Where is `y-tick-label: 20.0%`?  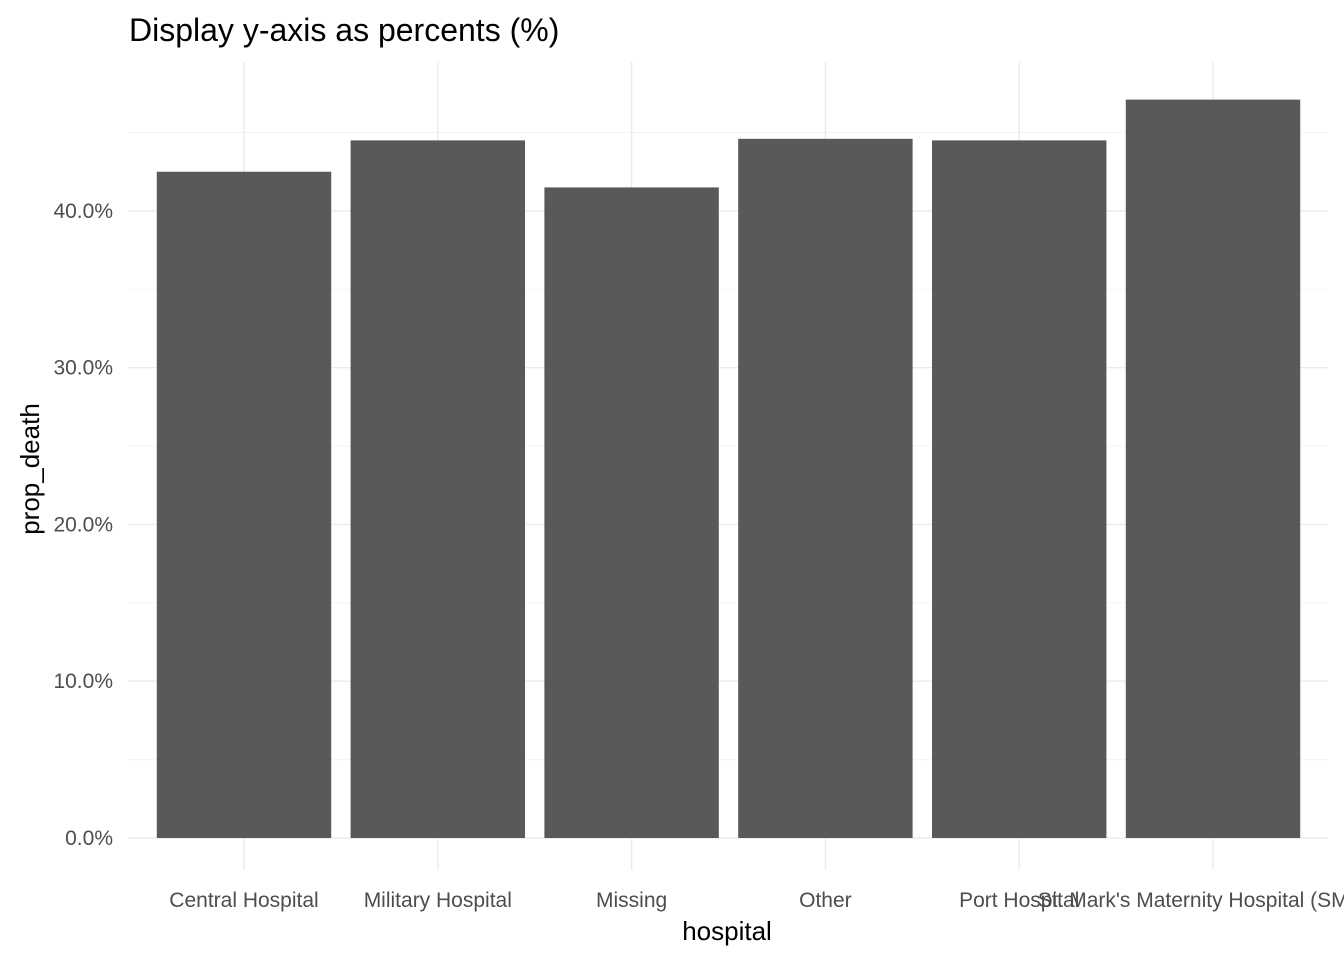 y-tick-label: 20.0% is located at coordinates (83, 524).